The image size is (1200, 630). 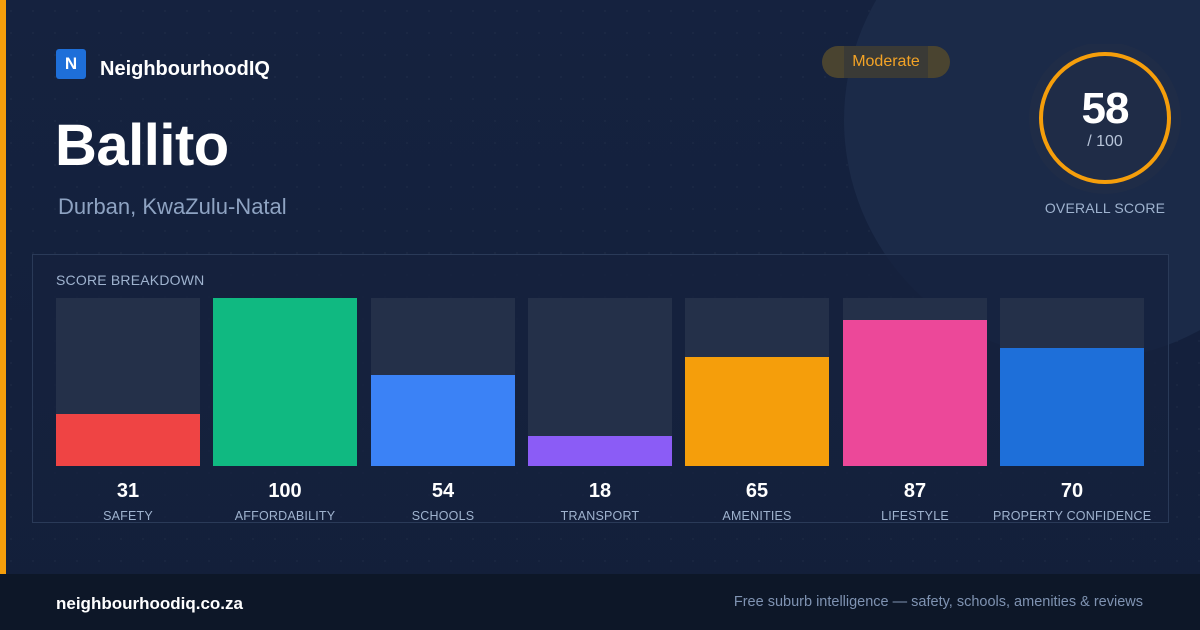 I want to click on gauge-ring-icon, so click(x=1105, y=119).